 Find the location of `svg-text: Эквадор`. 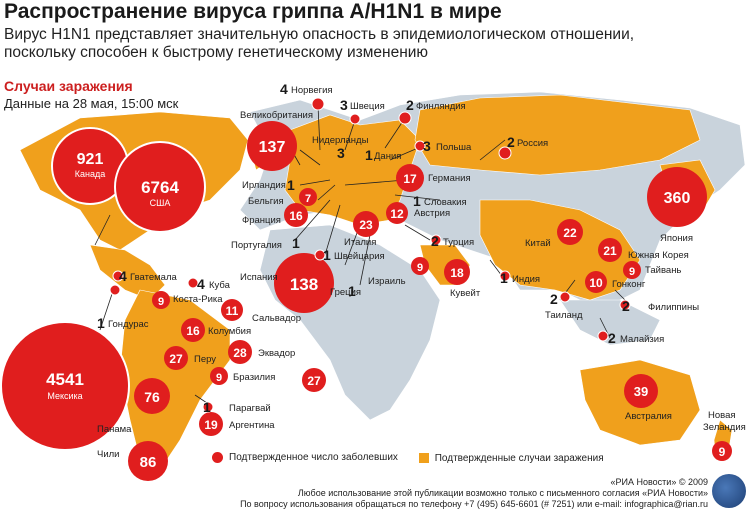

svg-text: Эквадор is located at coordinates (276, 353).